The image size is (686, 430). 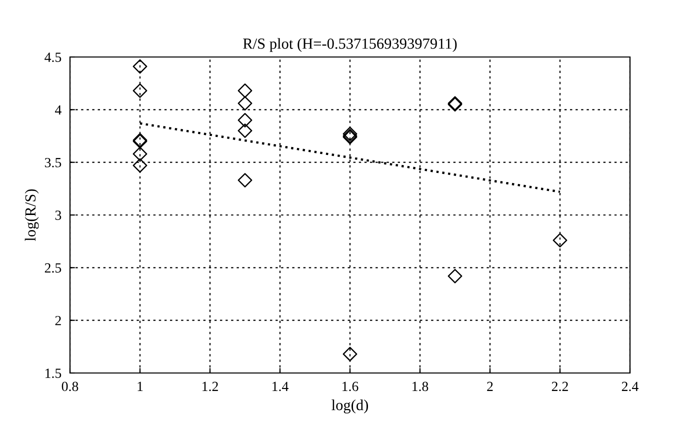 What do you see at coordinates (210, 387) in the screenshot?
I see `x-tick-label: 1.2` at bounding box center [210, 387].